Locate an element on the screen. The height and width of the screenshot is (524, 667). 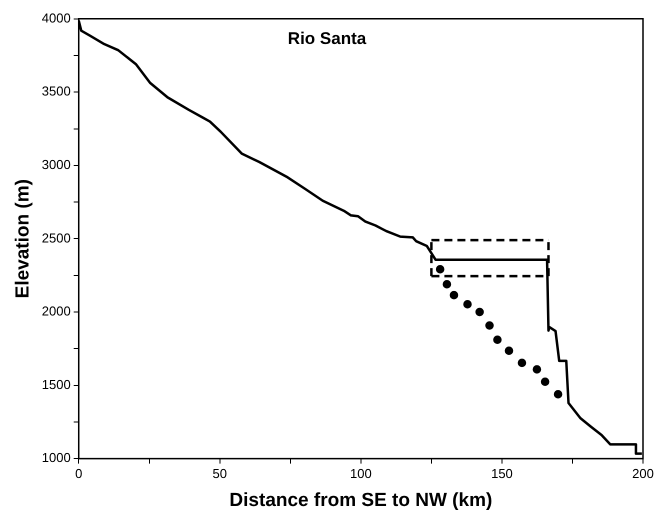
y-tick-label: 3500 is located at coordinates (56, 91).